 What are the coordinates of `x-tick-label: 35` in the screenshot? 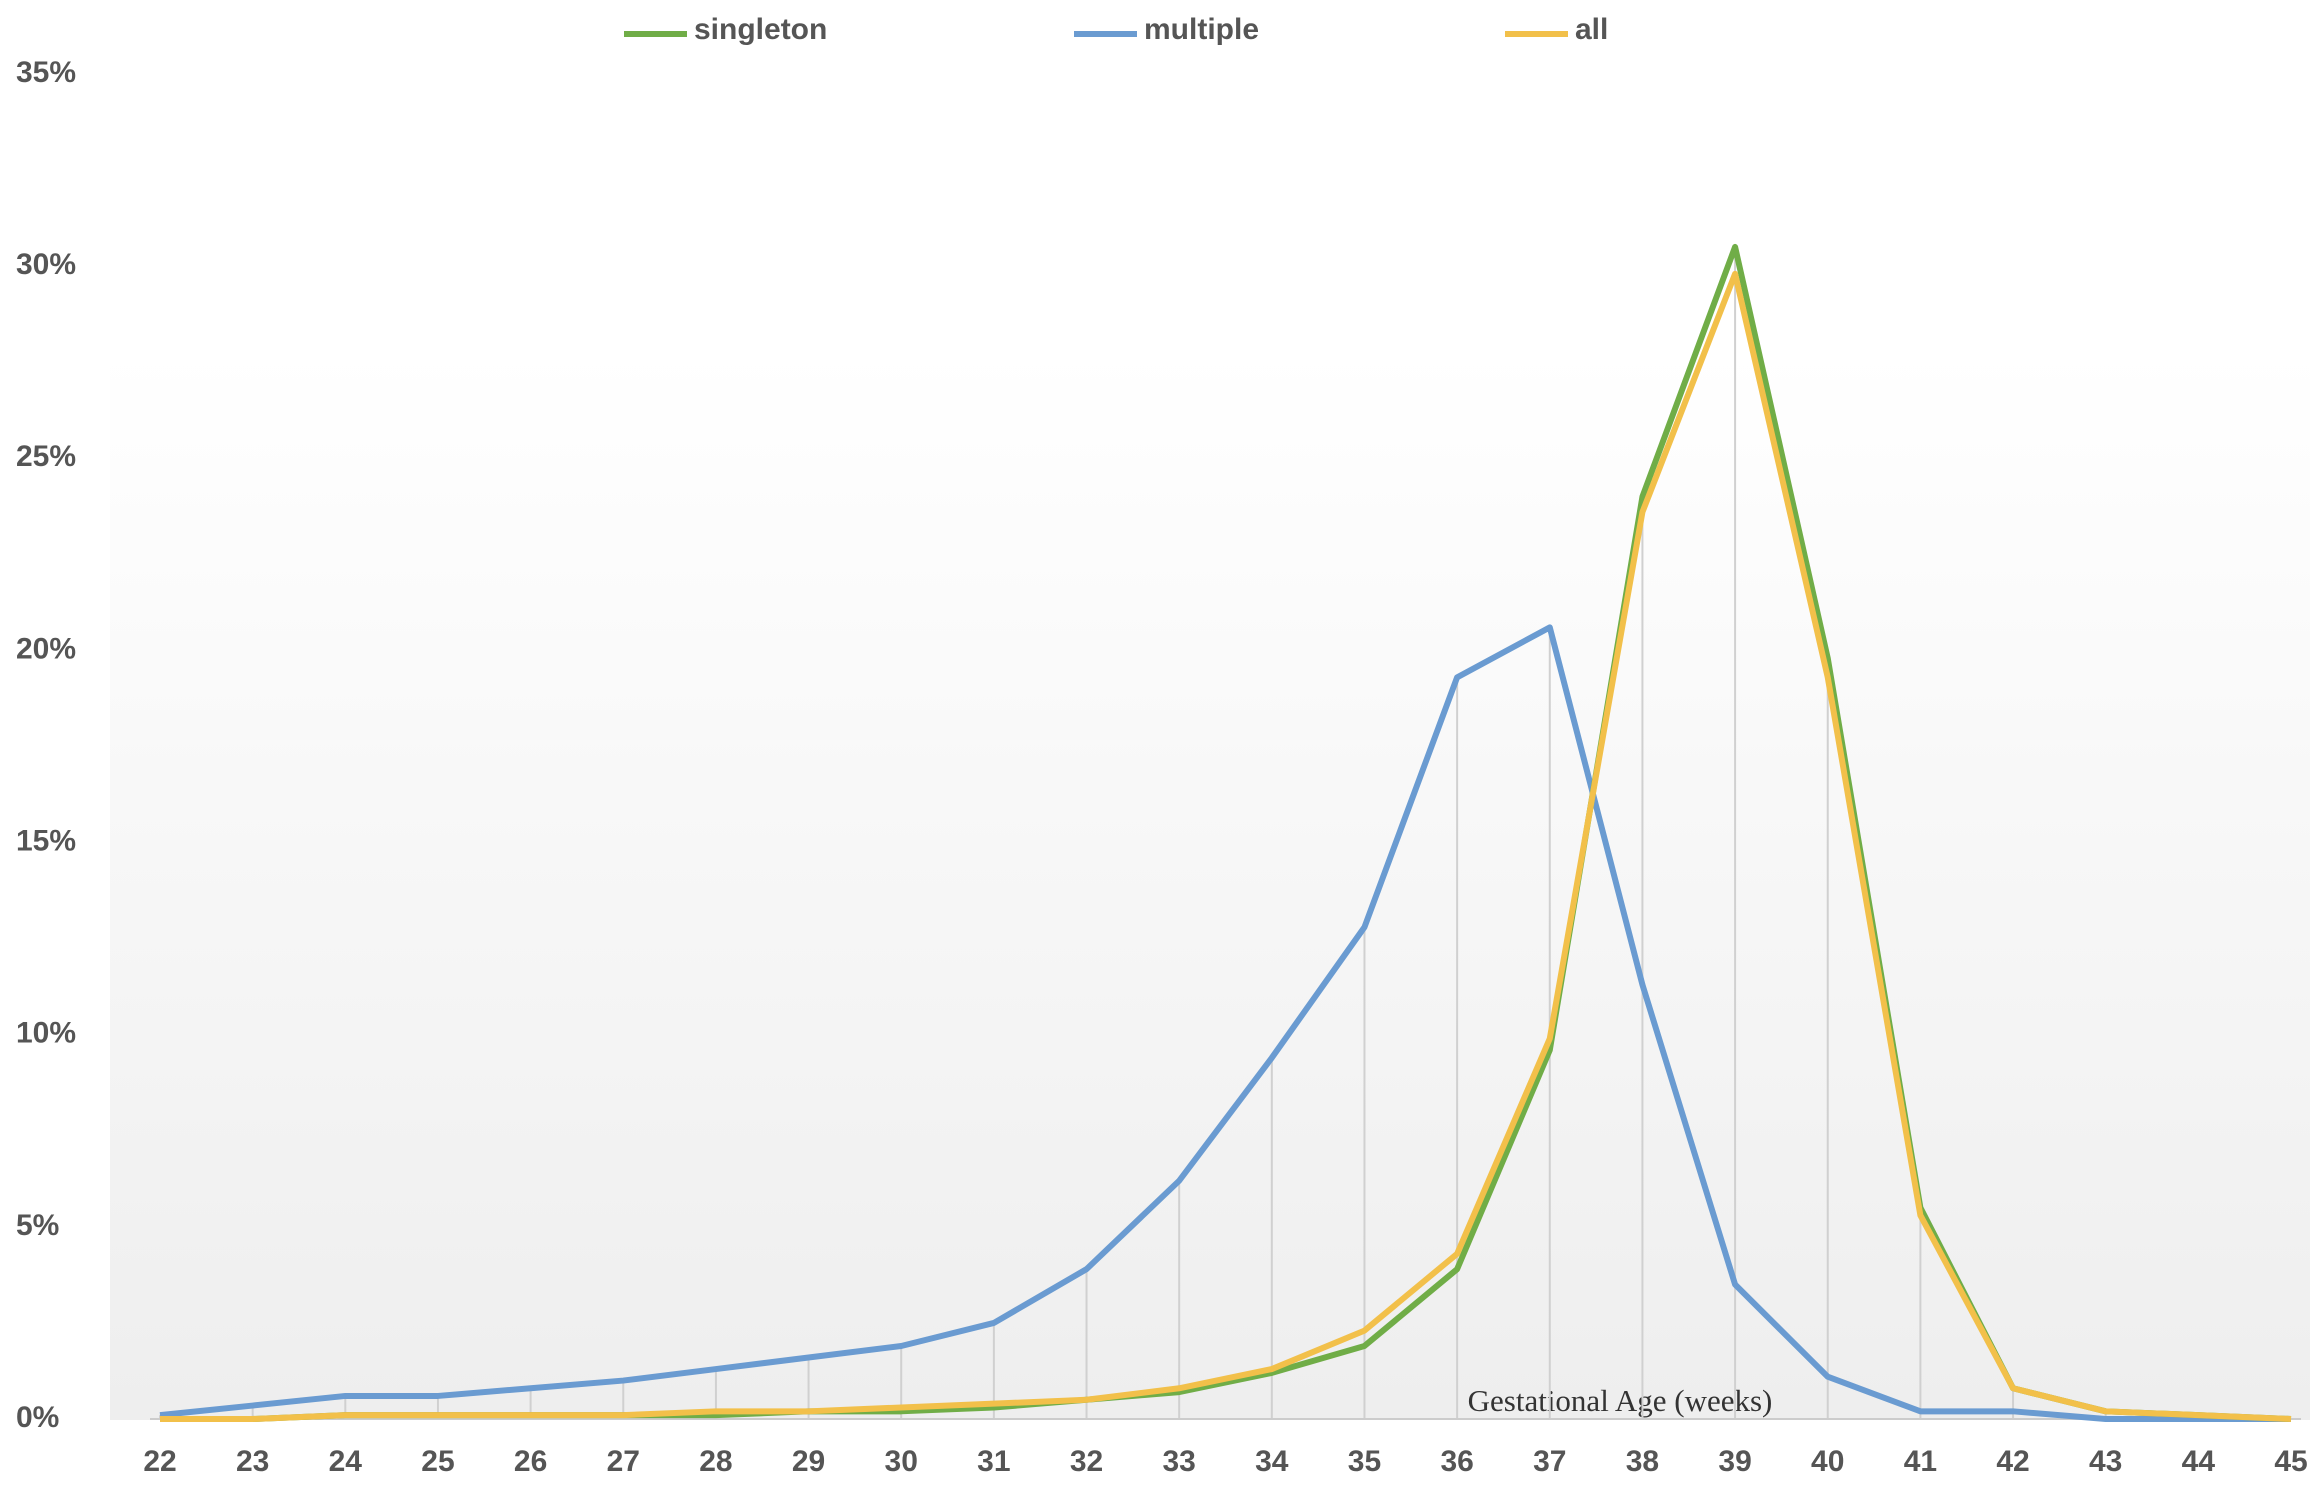 It's located at (1364, 1461).